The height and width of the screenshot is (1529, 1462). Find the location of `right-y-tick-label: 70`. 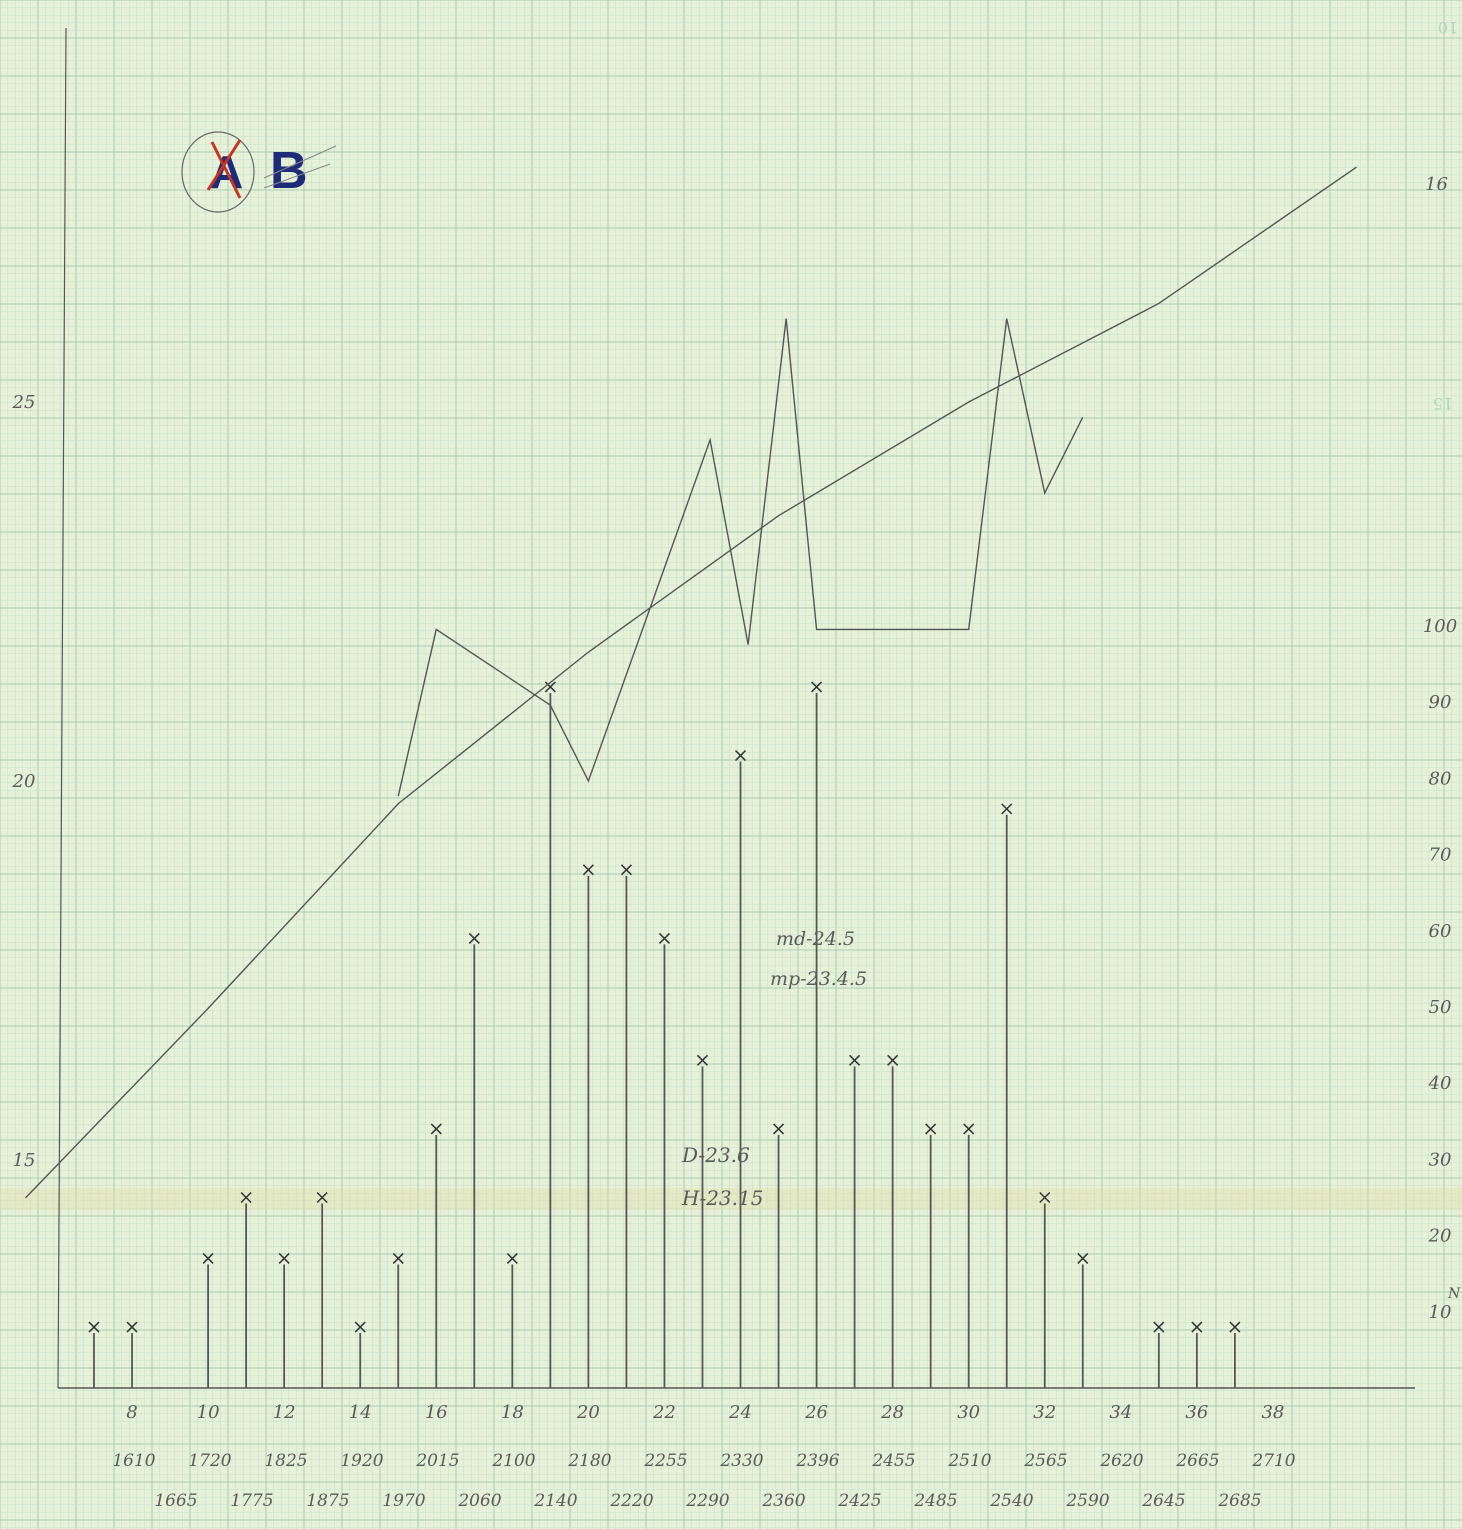

right-y-tick-label: 70 is located at coordinates (1440, 855).